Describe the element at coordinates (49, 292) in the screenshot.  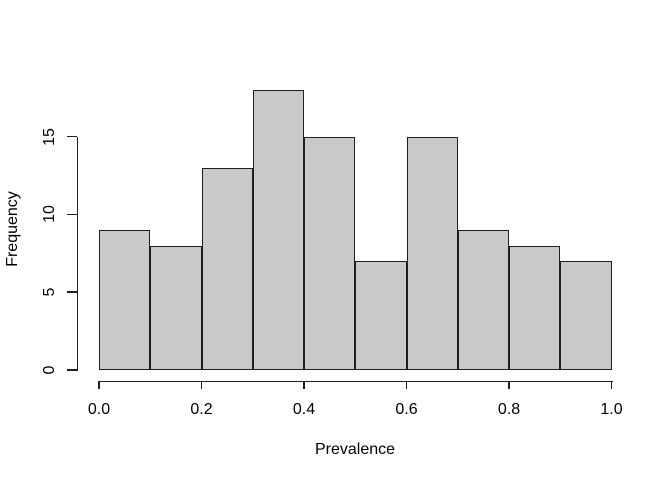
I see `y-tick-label: 5` at that location.